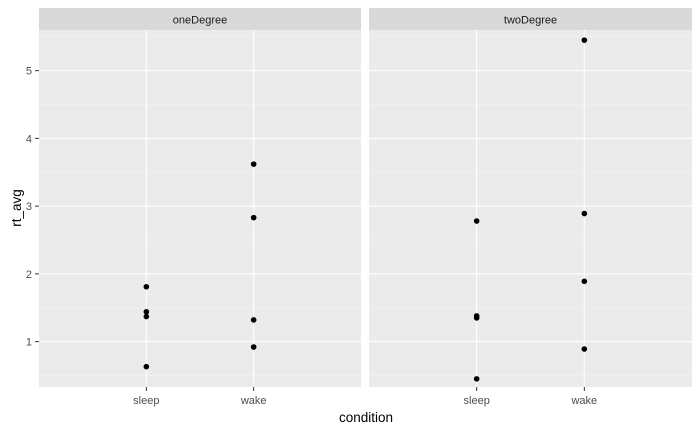  I want to click on y-axis: 1 2 3 4 5, so click(32, 207).